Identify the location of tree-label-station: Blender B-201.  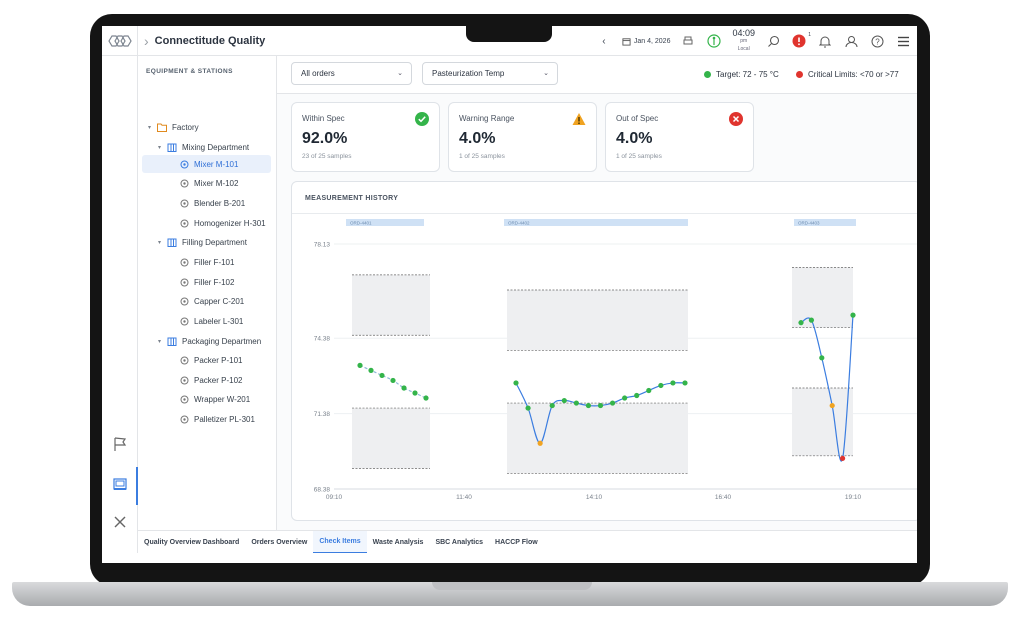
(220, 203).